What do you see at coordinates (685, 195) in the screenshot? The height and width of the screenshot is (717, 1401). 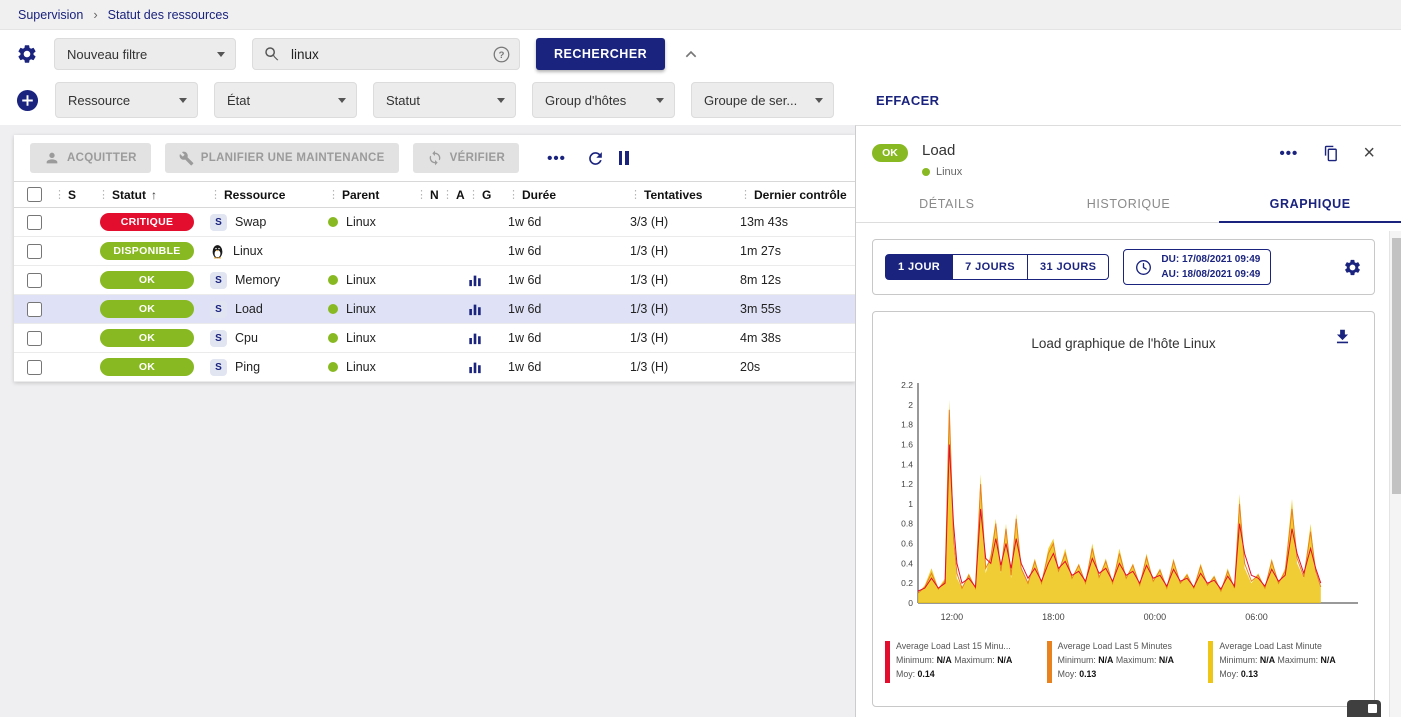 I see `col-header-tries: ⋮ Tentatives` at bounding box center [685, 195].